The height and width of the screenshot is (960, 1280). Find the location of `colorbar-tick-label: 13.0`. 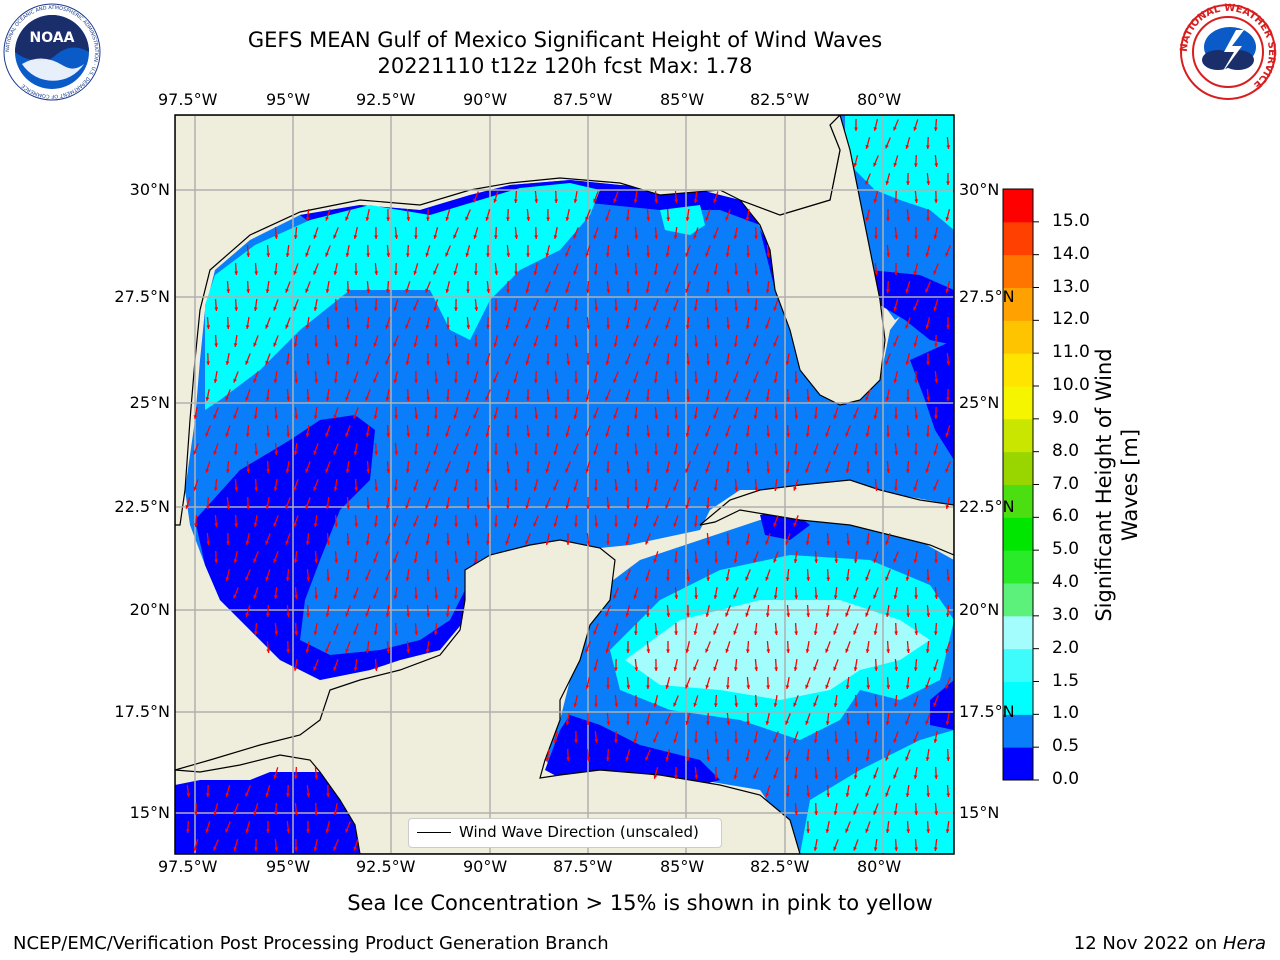

colorbar-tick-label: 13.0 is located at coordinates (1071, 286).